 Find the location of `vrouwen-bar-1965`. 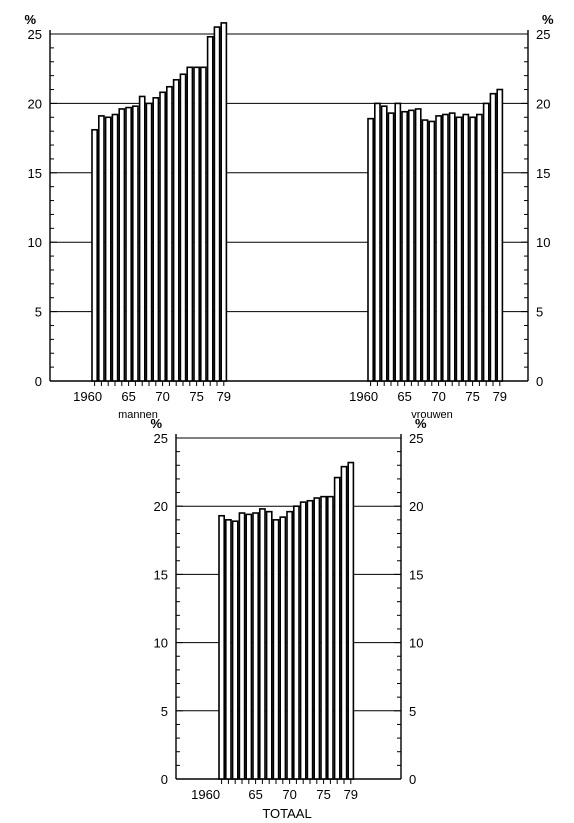

vrouwen-bar-1965 is located at coordinates (404, 246).